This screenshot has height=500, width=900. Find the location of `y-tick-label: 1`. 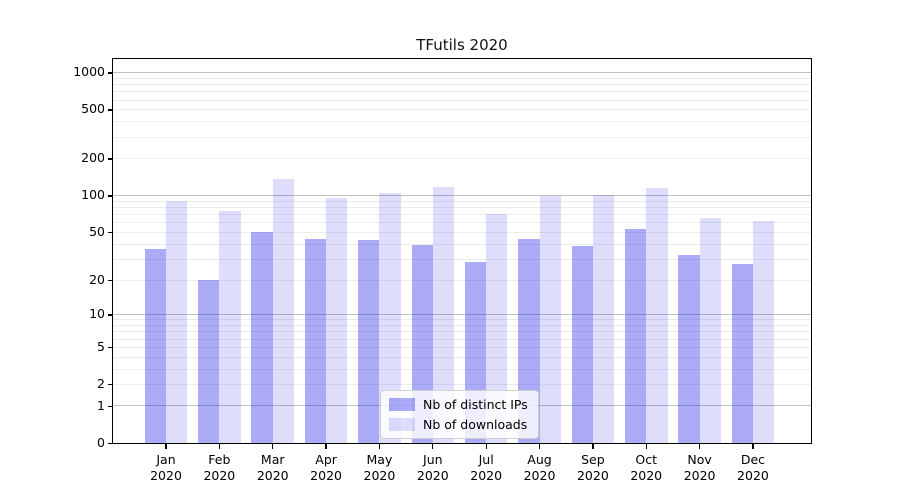

y-tick-label: 1 is located at coordinates (101, 405).